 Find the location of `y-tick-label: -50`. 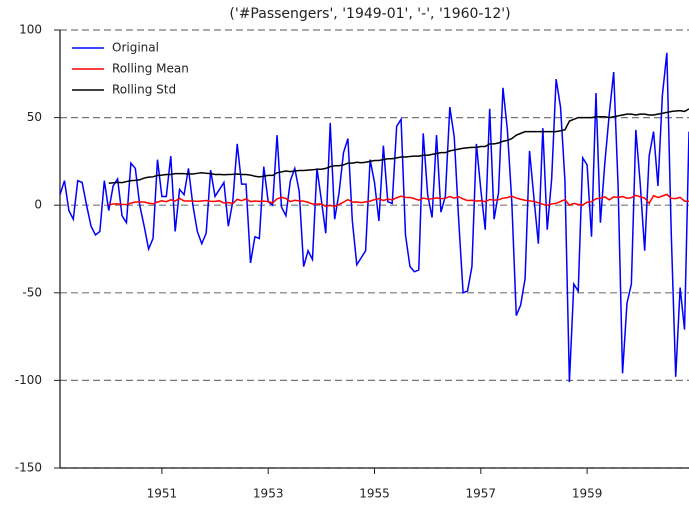

y-tick-label: -50 is located at coordinates (32, 292).